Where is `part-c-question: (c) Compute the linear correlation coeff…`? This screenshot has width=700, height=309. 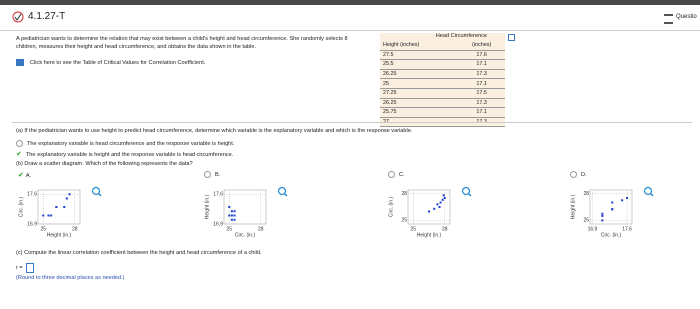 part-c-question: (c) Compute the linear correlation coeff… is located at coordinates (139, 253).